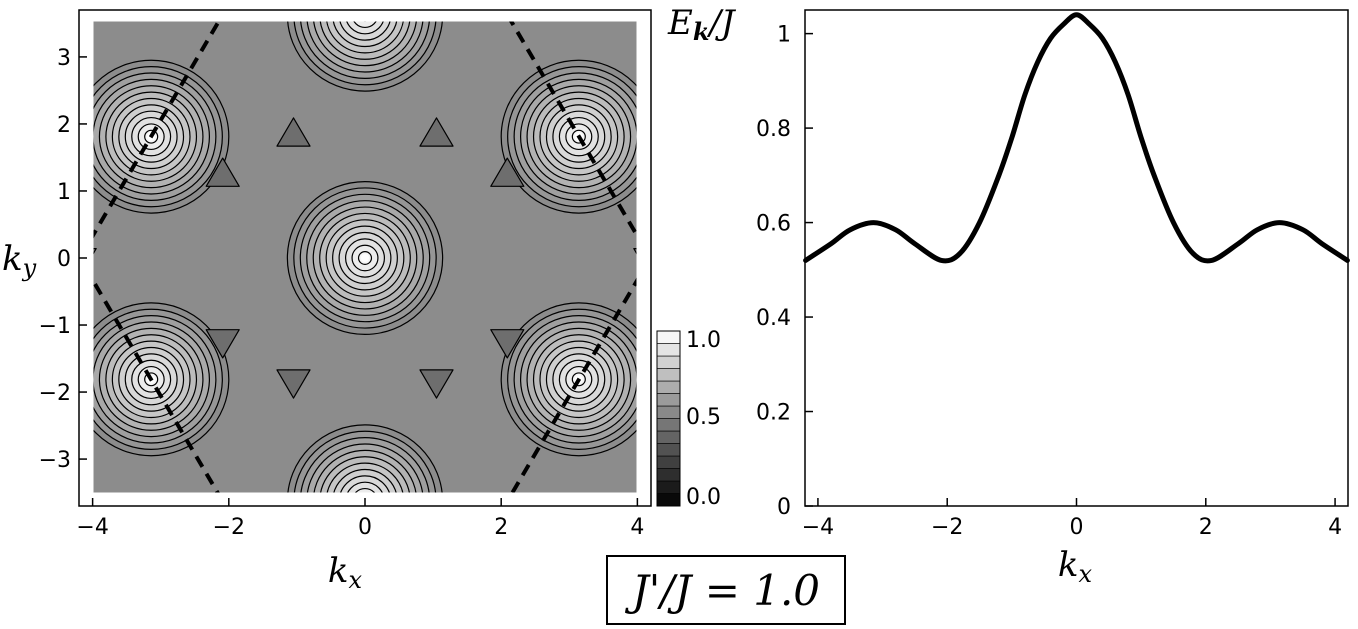  What do you see at coordinates (726, 590) in the screenshot?
I see `parameter-label: J'/J = 1.0` at bounding box center [726, 590].